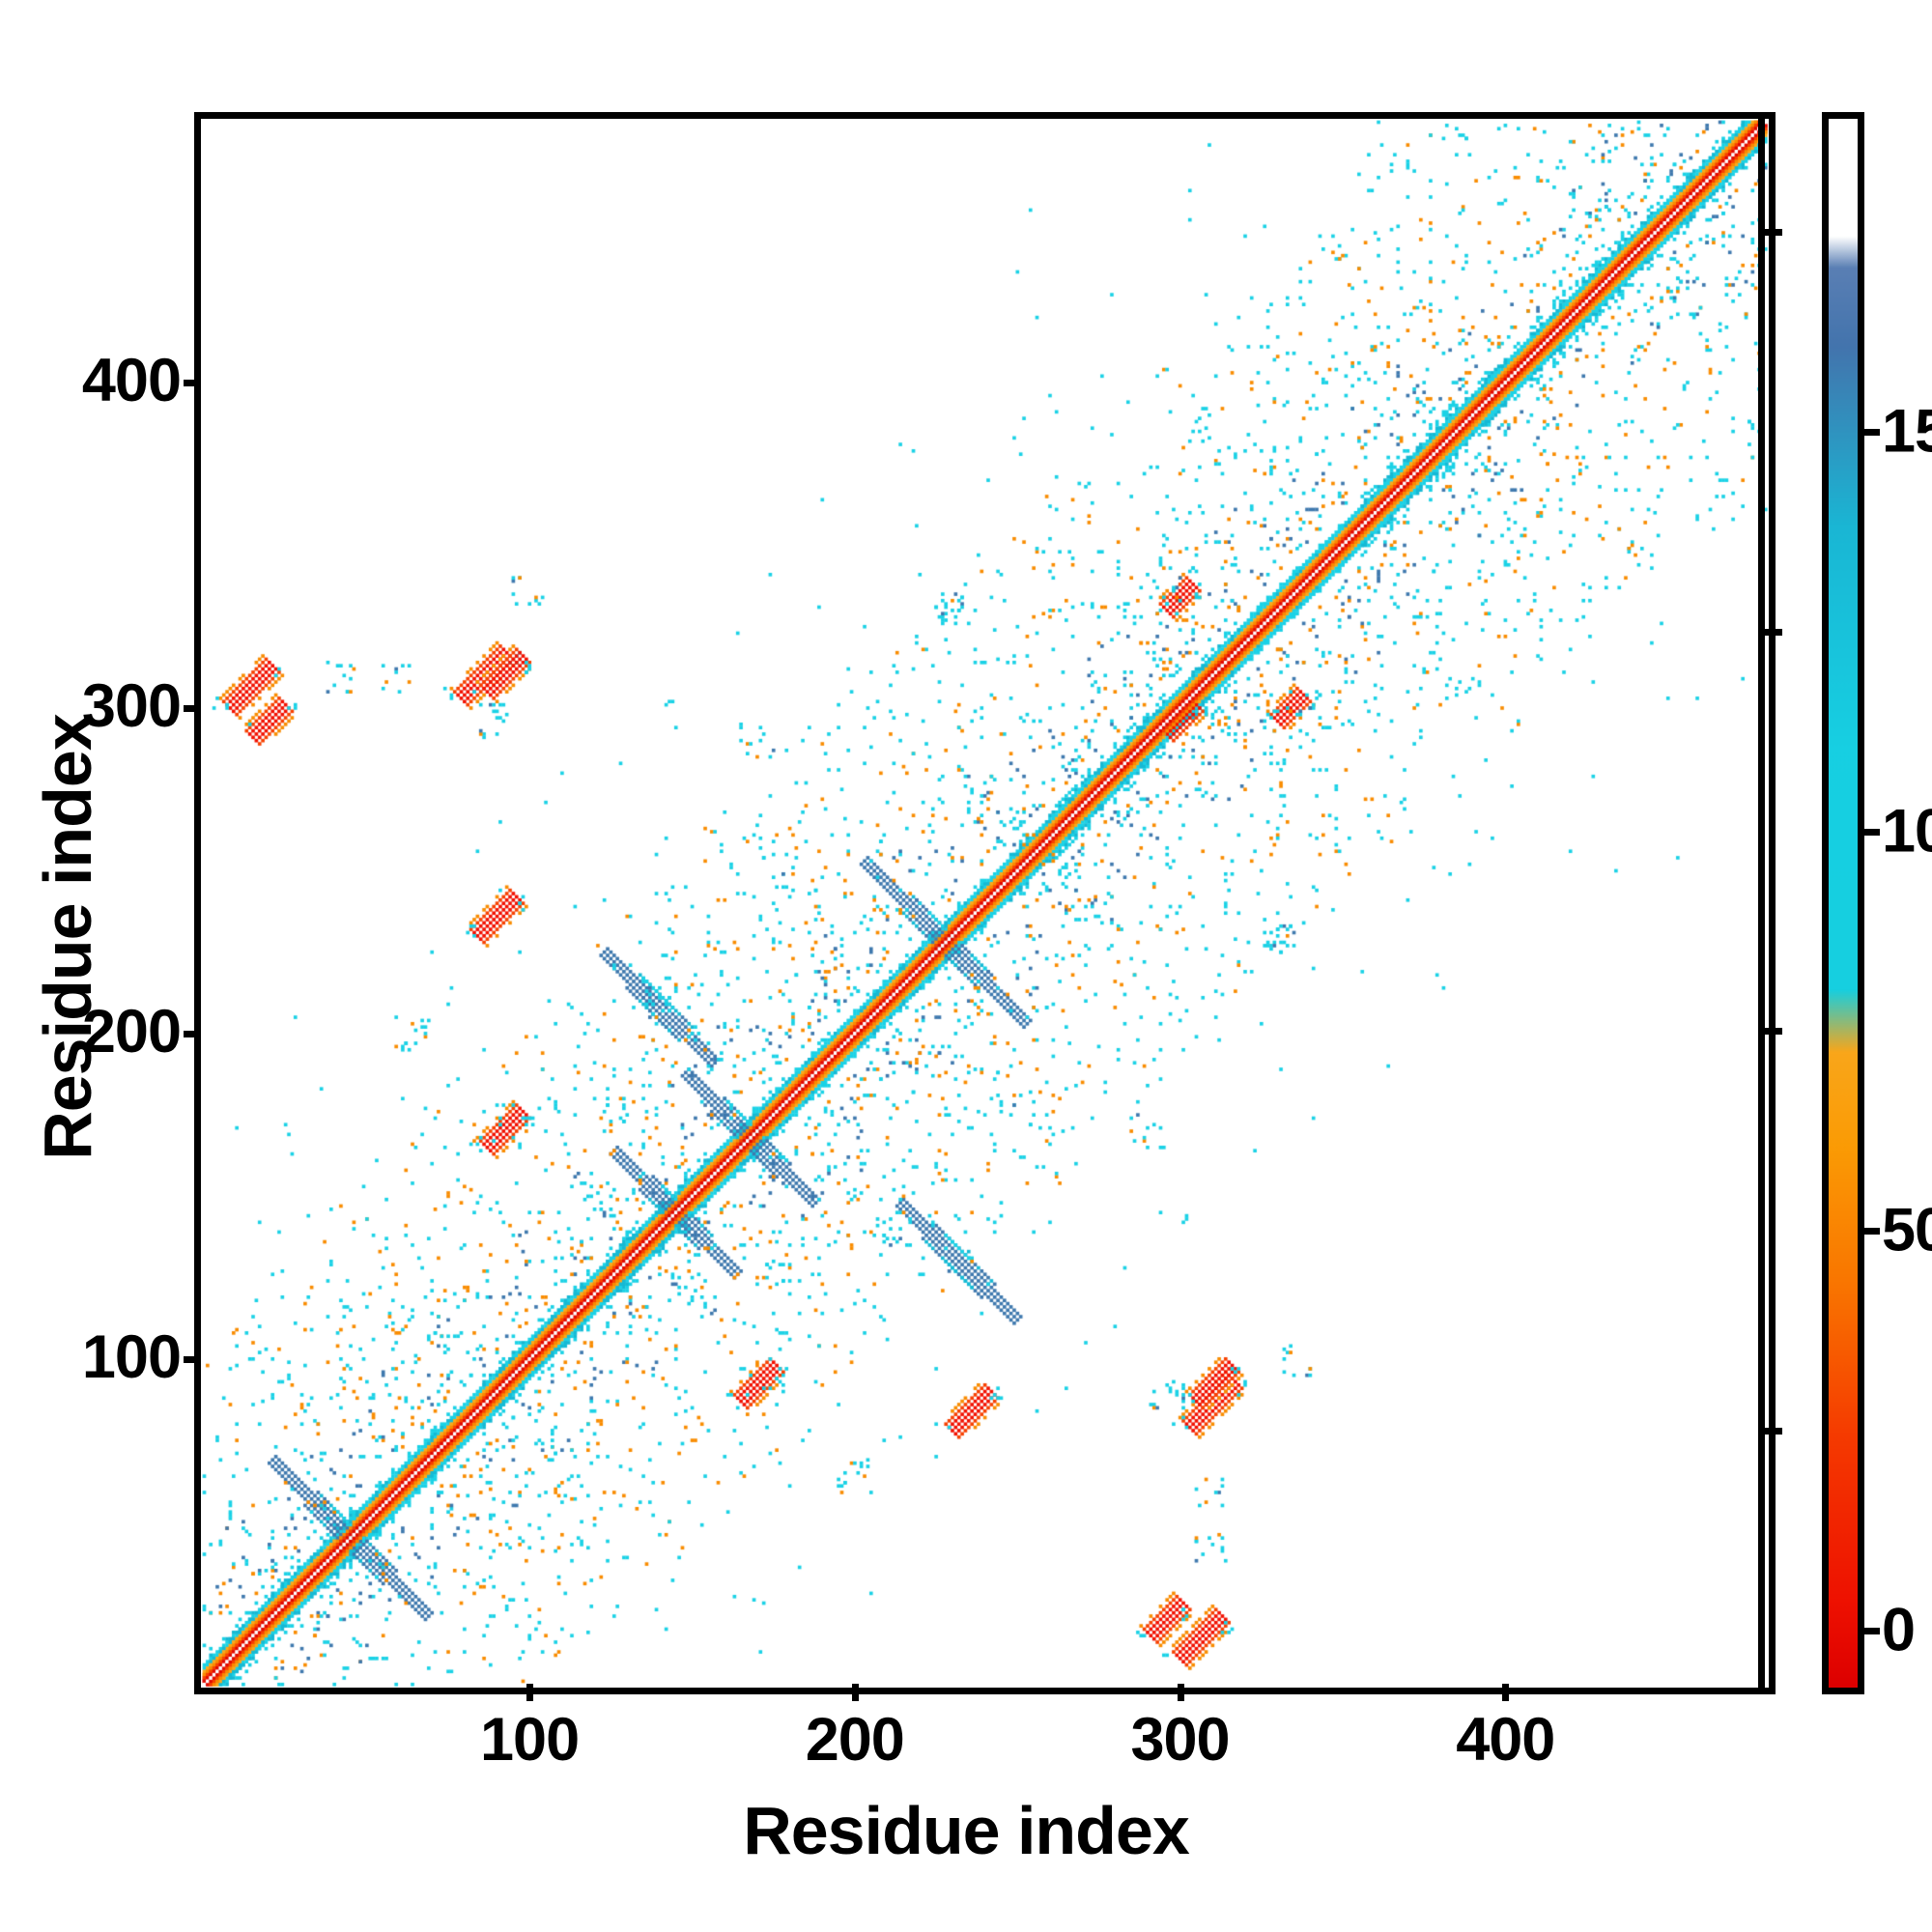 The width and height of the screenshot is (1932, 1932). Describe the element at coordinates (855, 1740) in the screenshot. I see `x-tick-label: 200` at that location.